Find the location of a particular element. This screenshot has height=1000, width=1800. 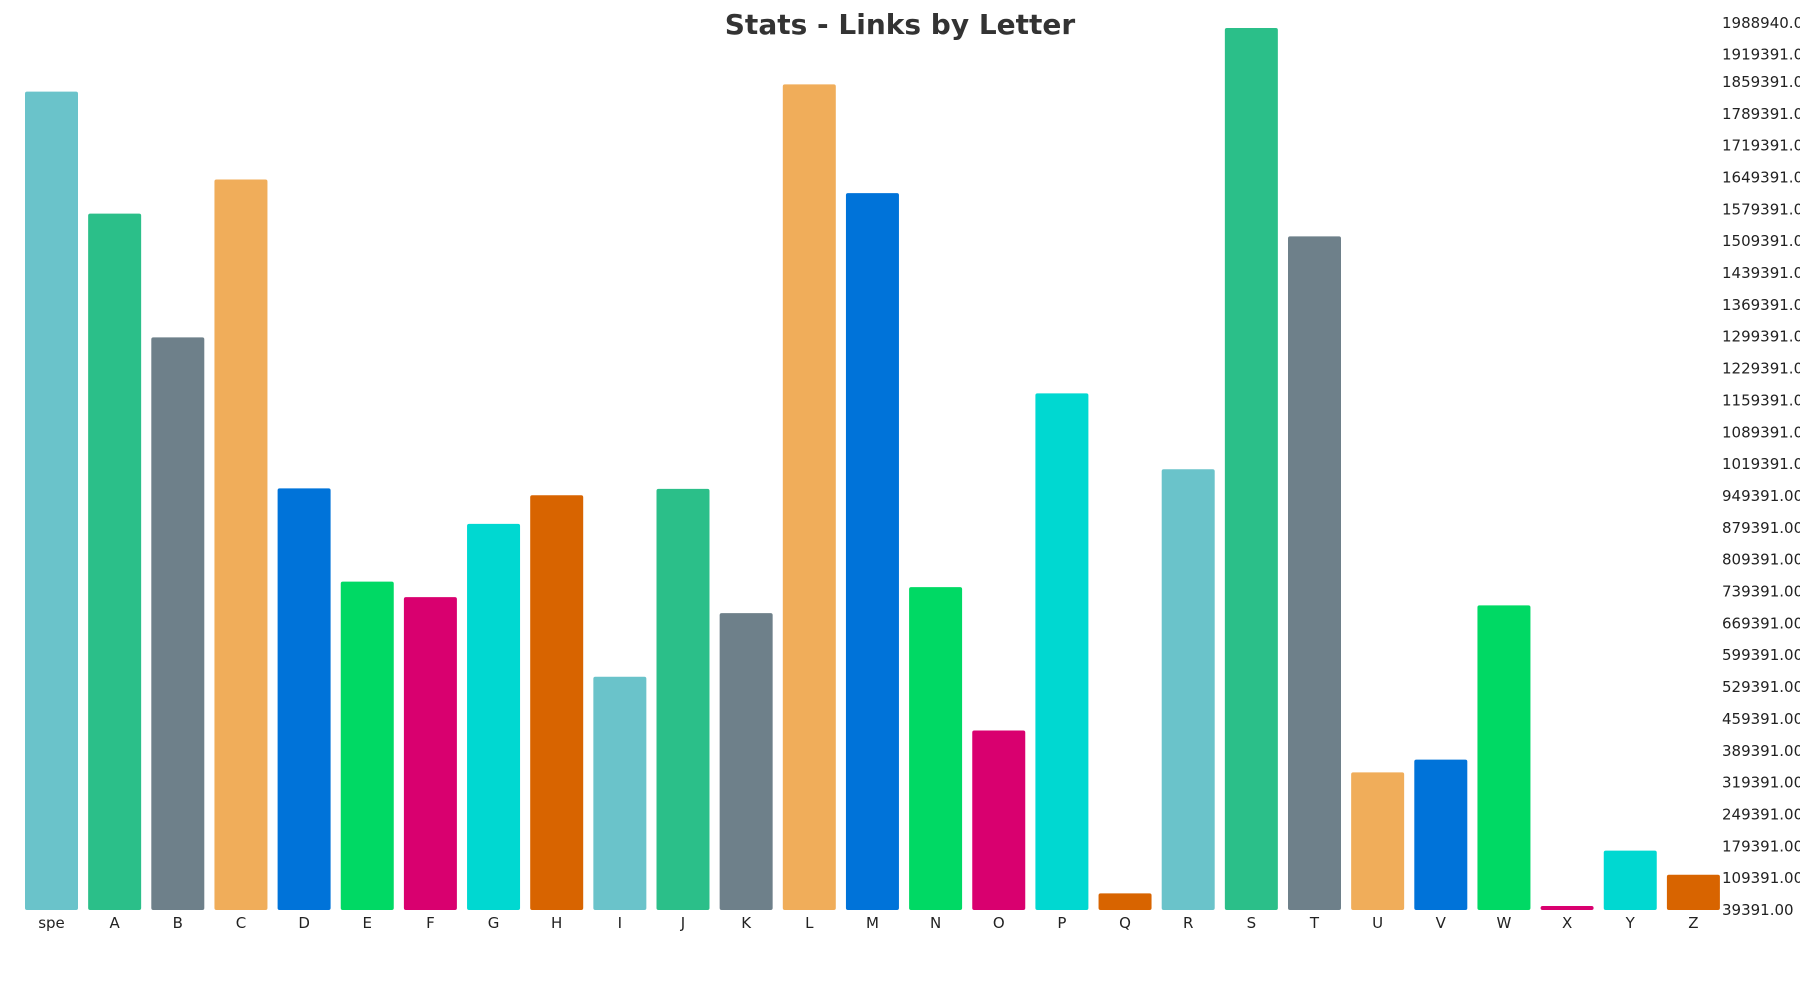

x-category-label: A is located at coordinates (115, 923).